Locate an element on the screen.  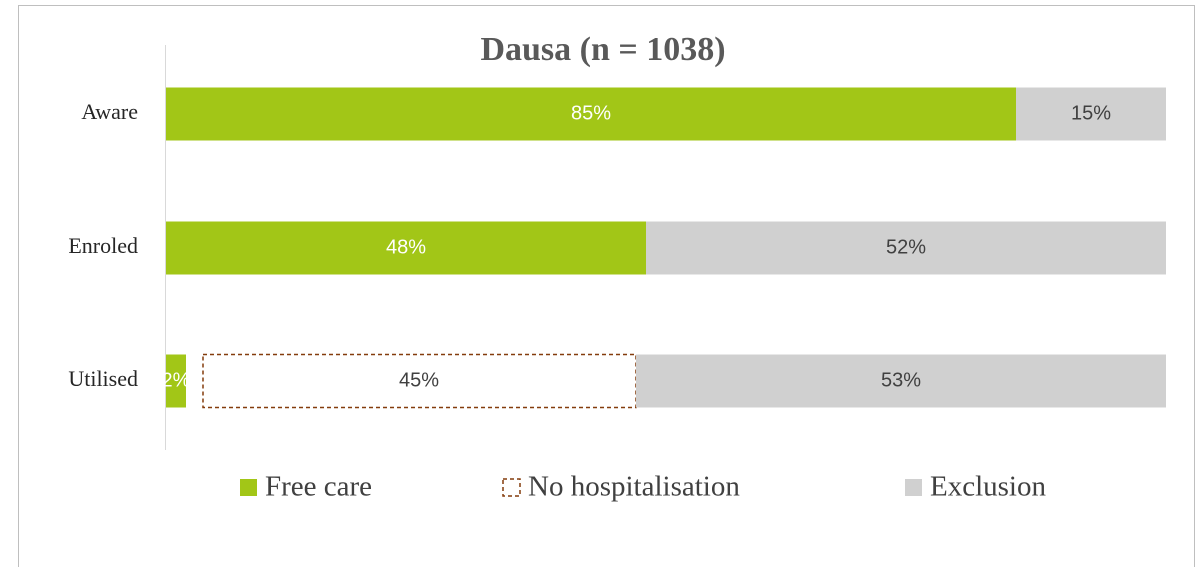
data-label: 53% is located at coordinates (901, 380).